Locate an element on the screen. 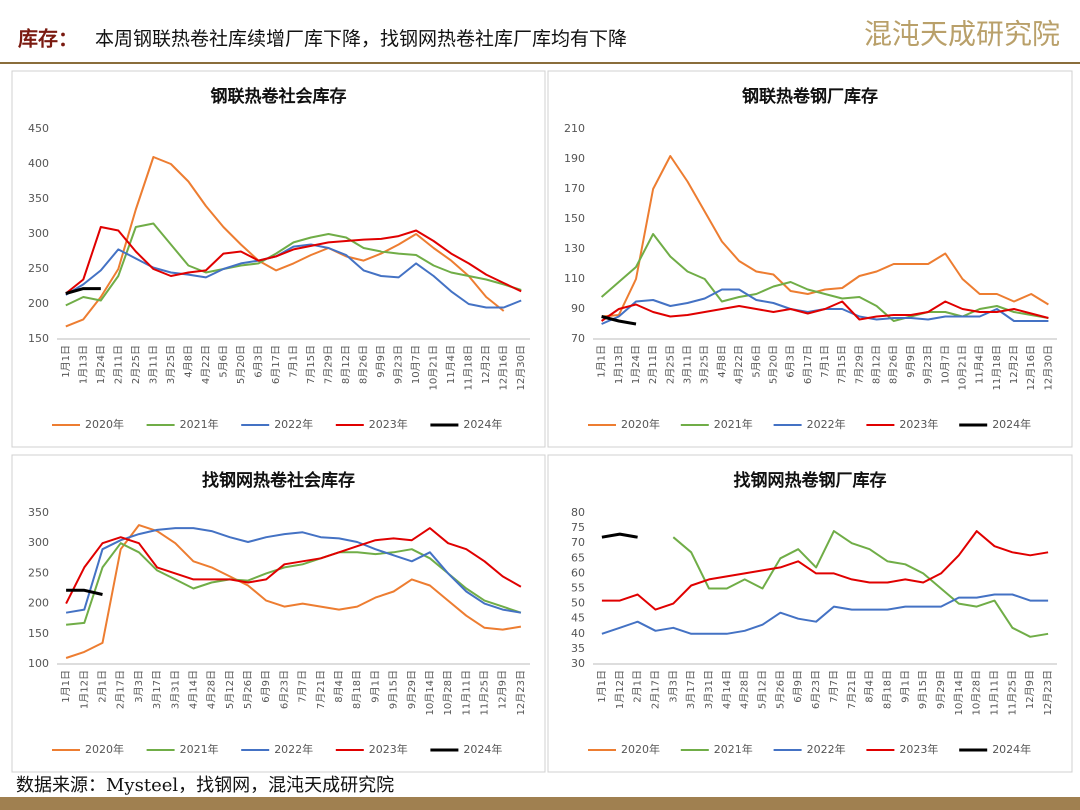 This screenshot has width=1080, height=810. x-tick-label: 4月28日 is located at coordinates (212, 689).